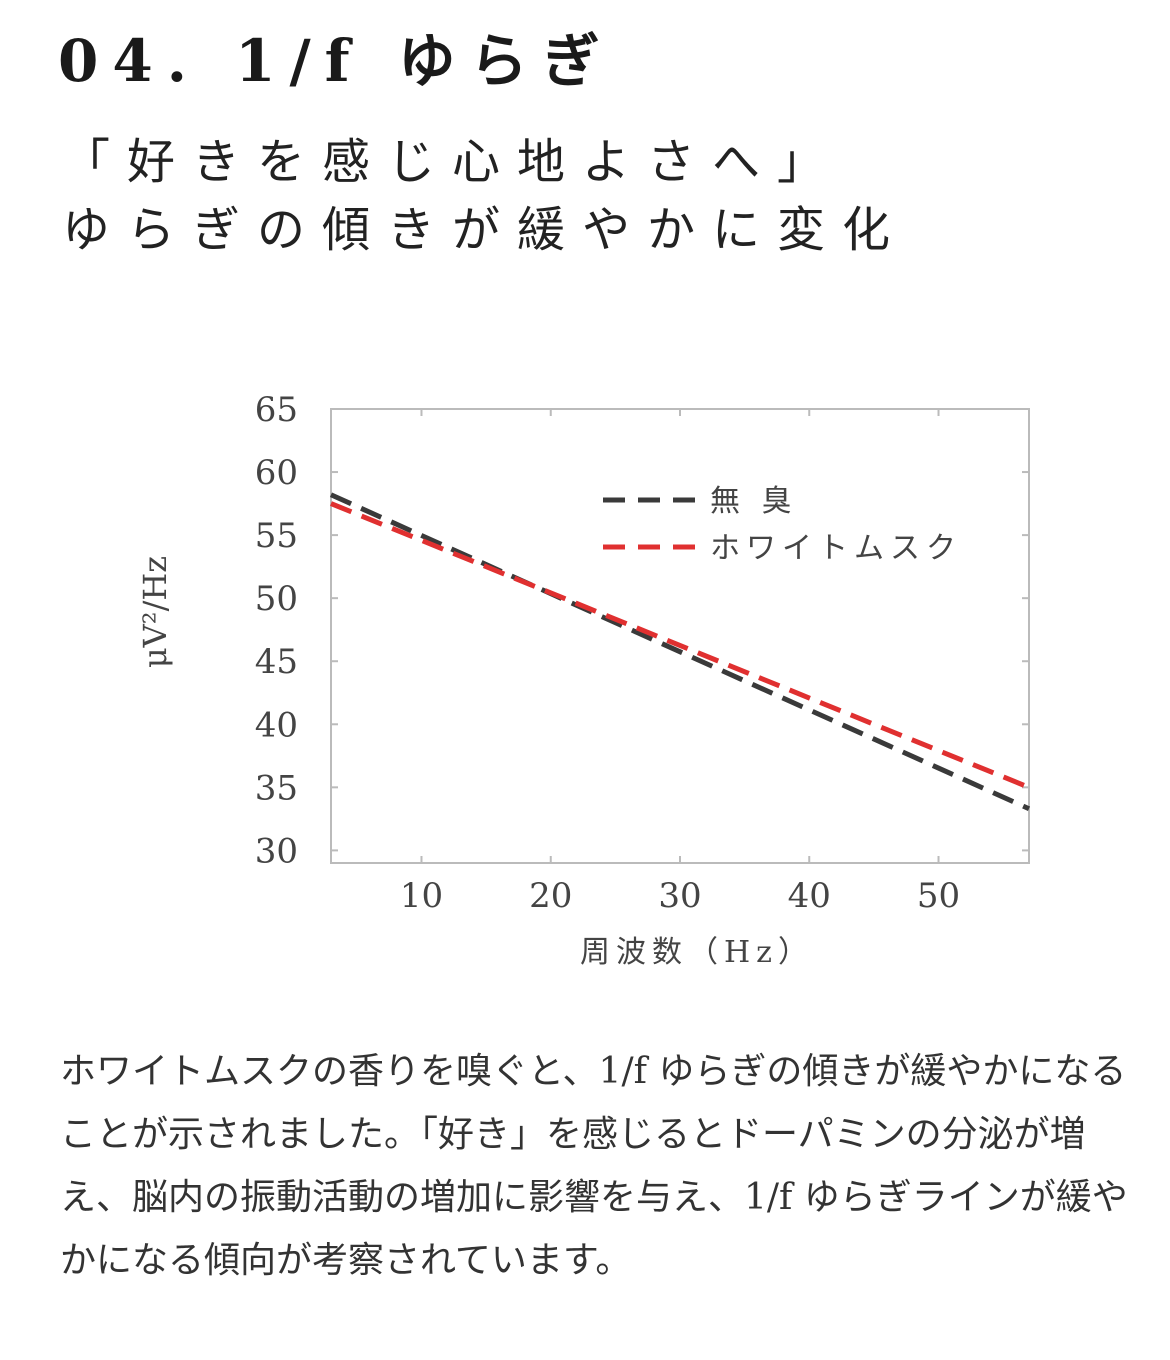 This screenshot has height=1360, width=1170. What do you see at coordinates (697, 952) in the screenshot?
I see `x-axis-label: 周波数（Hz）` at bounding box center [697, 952].